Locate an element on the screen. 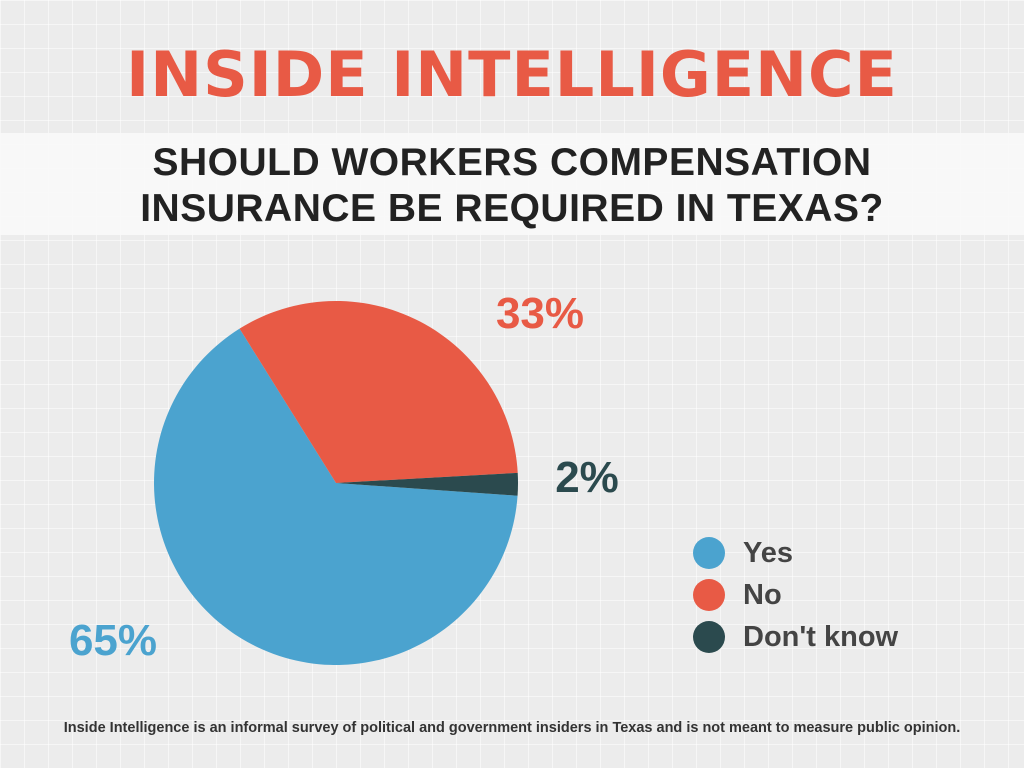 The image size is (1024, 768). legend-item-no: No is located at coordinates (795, 595).